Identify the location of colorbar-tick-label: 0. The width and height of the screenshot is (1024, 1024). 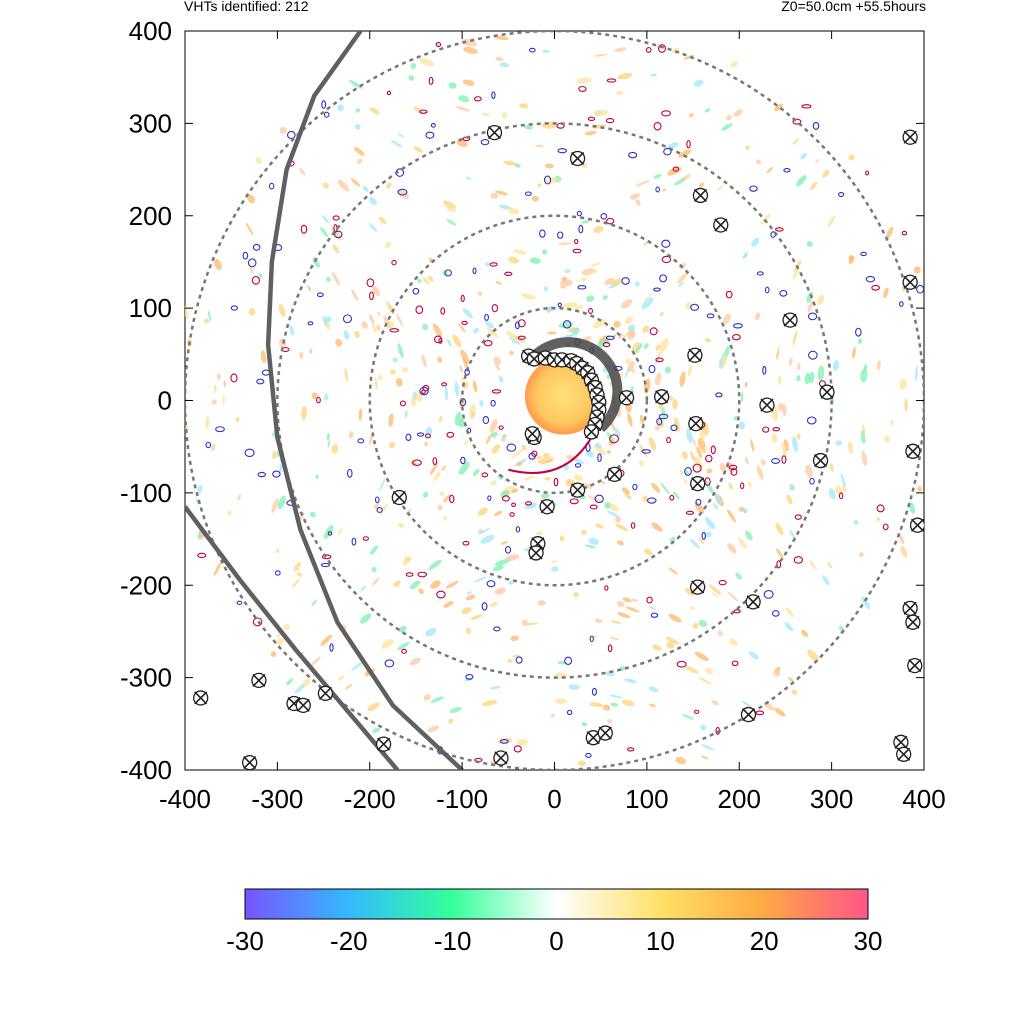
(556, 941).